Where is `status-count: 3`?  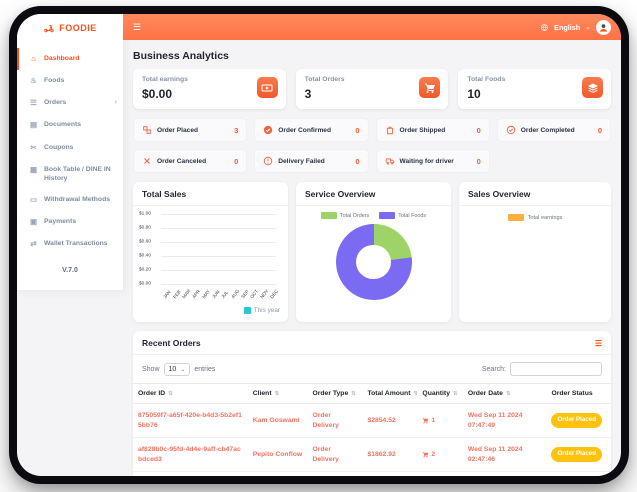 status-count: 3 is located at coordinates (236, 130).